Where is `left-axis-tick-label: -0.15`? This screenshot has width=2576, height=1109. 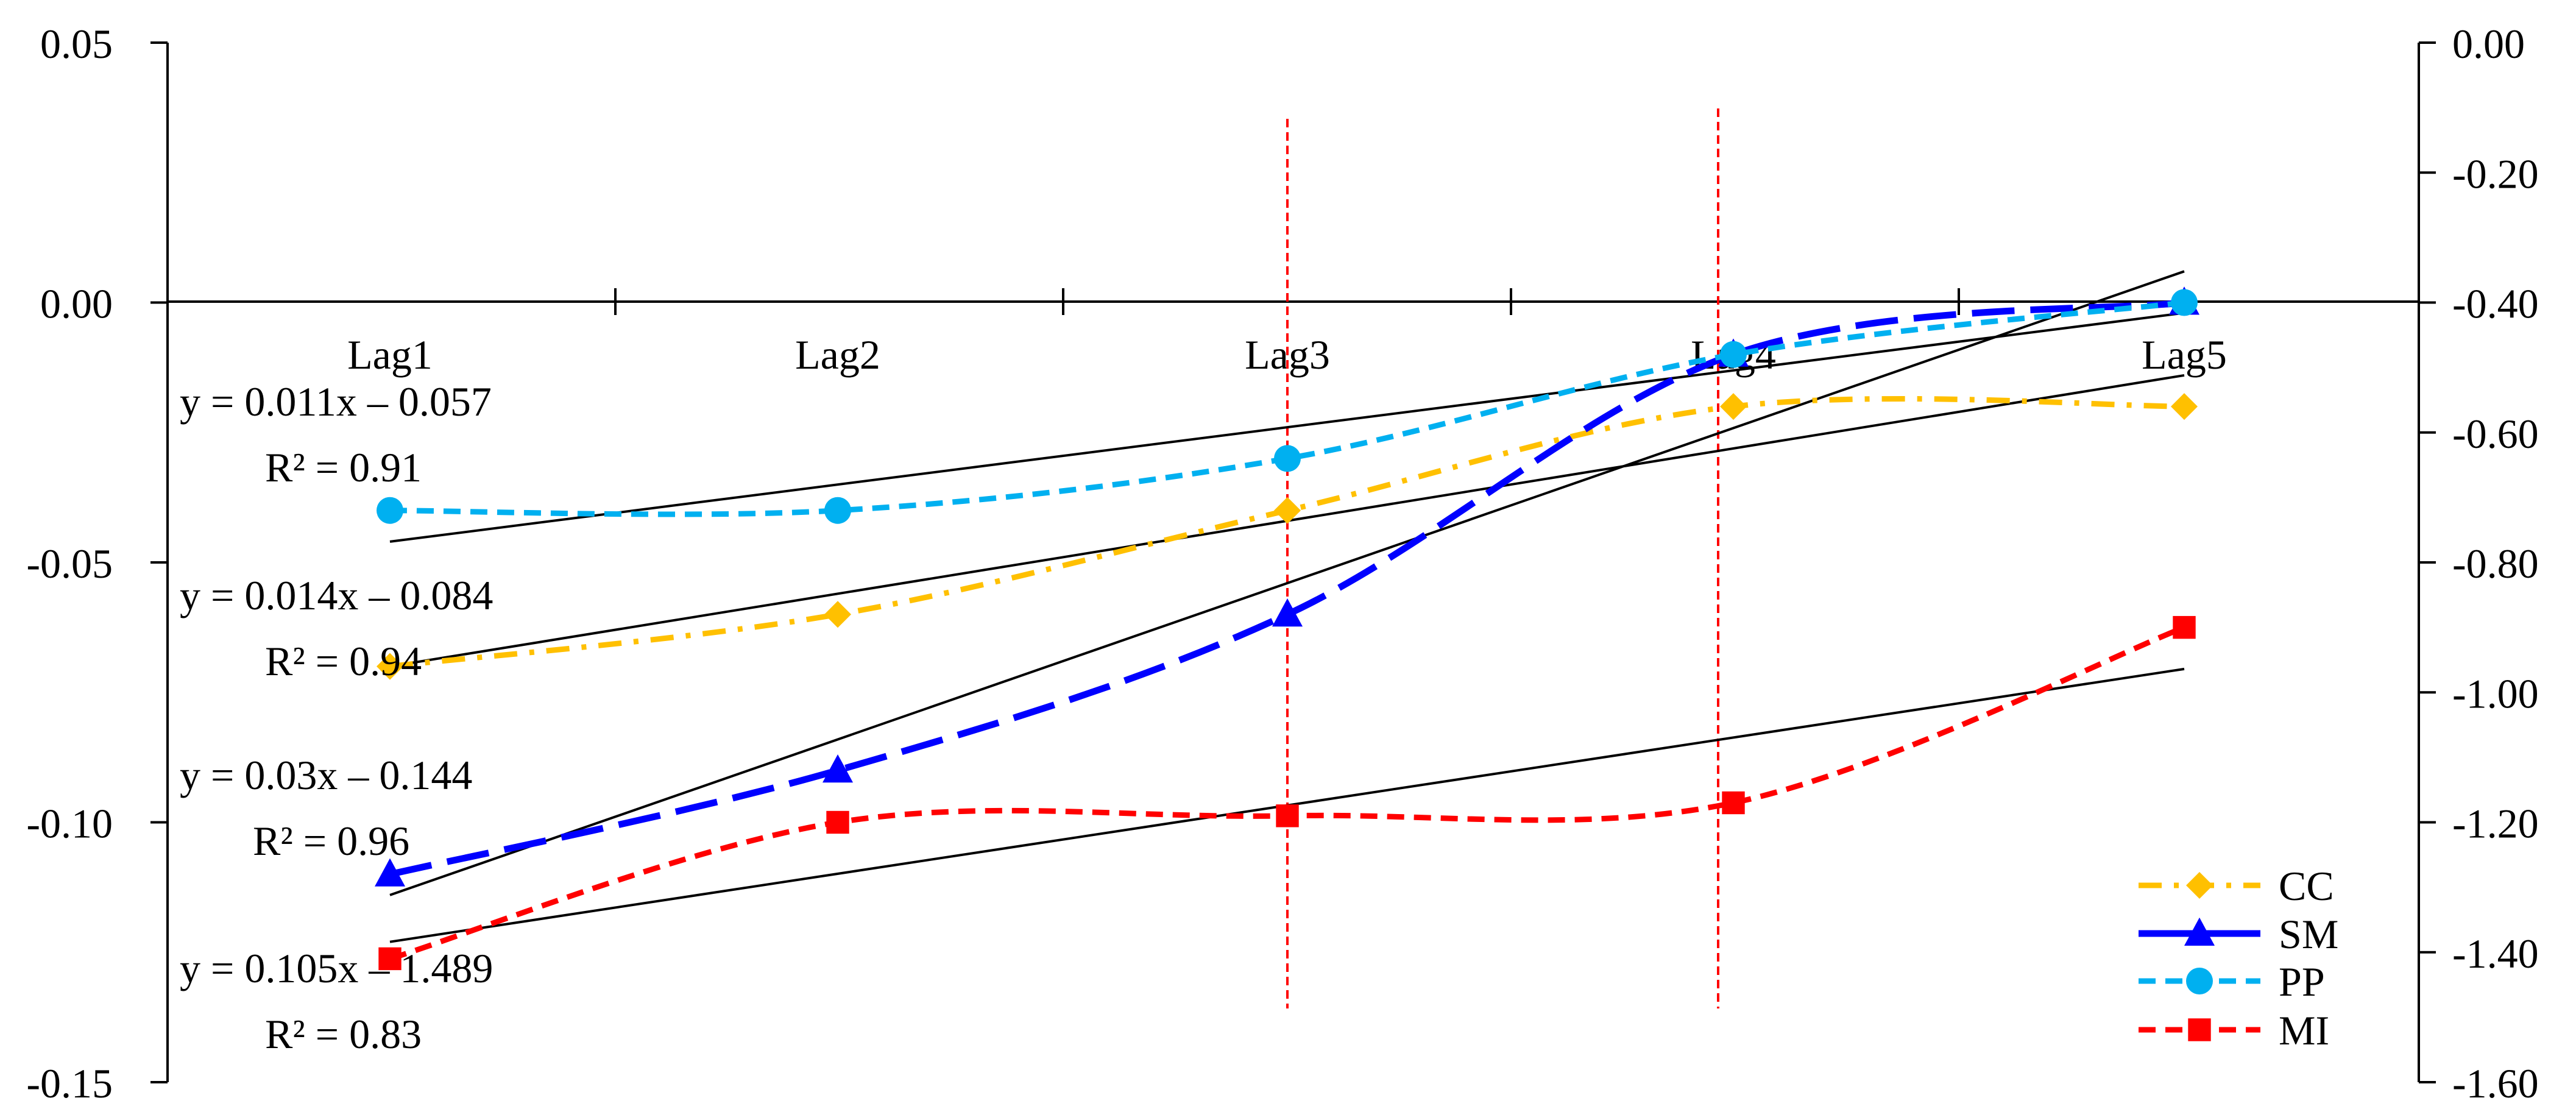
left-axis-tick-label: -0.15 is located at coordinates (69, 1083).